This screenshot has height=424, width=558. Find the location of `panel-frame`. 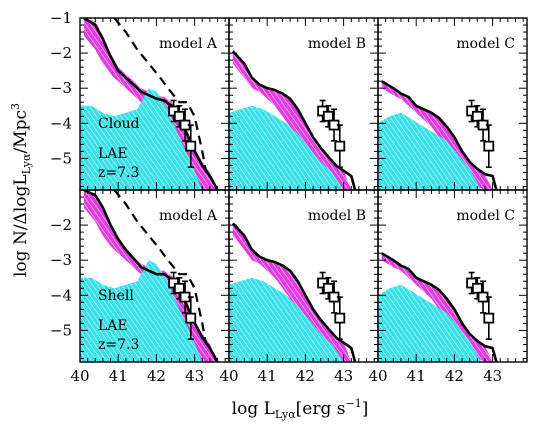

panel-frame is located at coordinates (452, 276).